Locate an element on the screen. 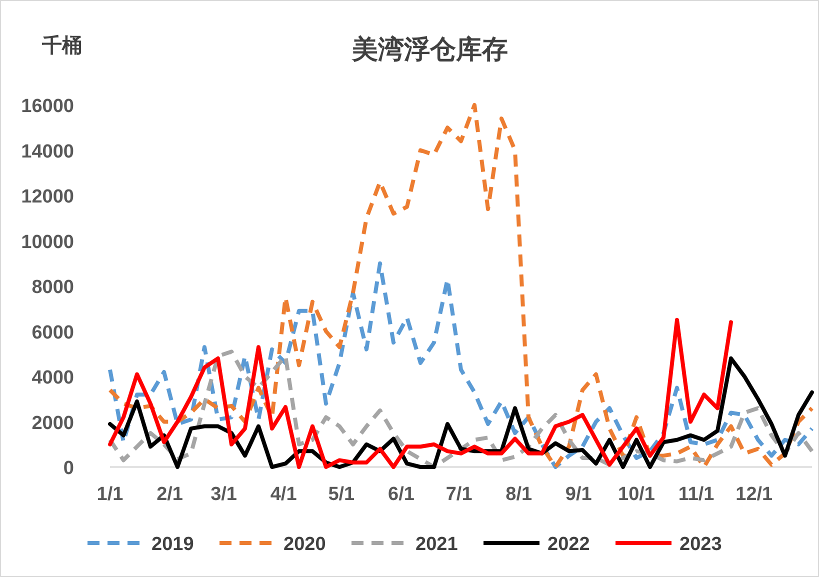 The height and width of the screenshot is (577, 819). x-tick-label: 7/1 is located at coordinates (459, 494).